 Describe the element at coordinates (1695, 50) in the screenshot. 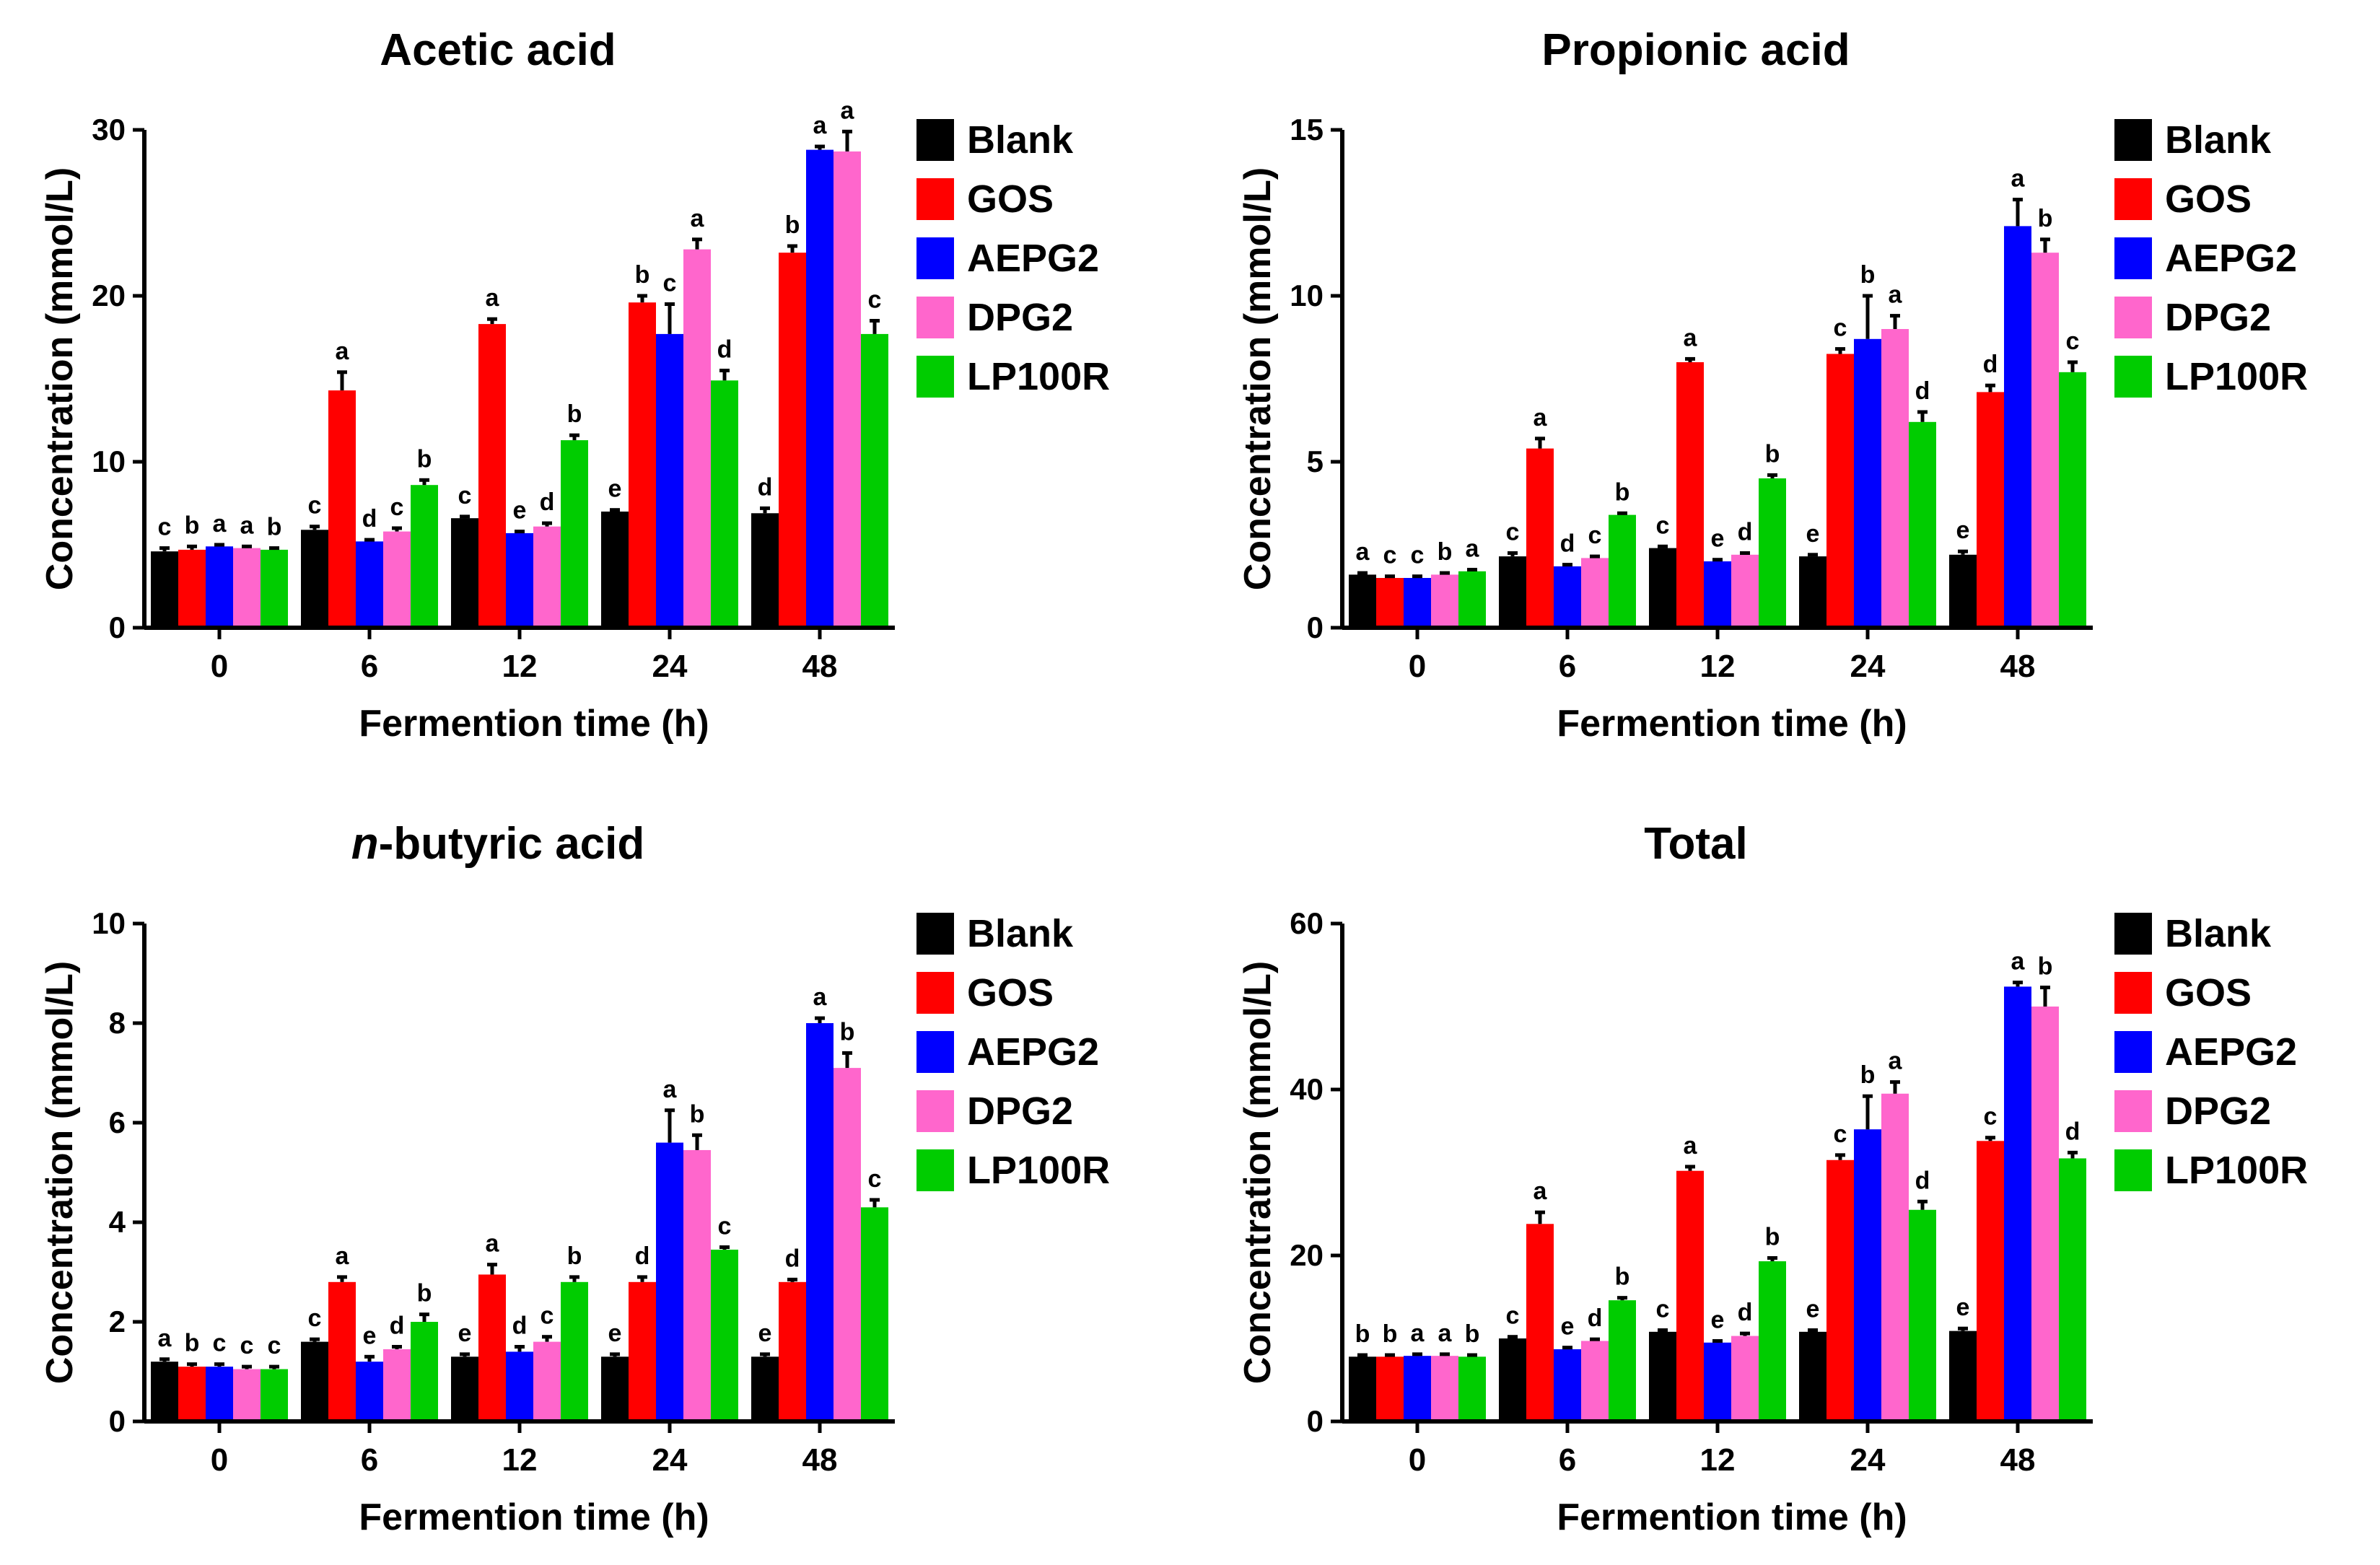

I see `chart-title-text: Propionic acid` at that location.